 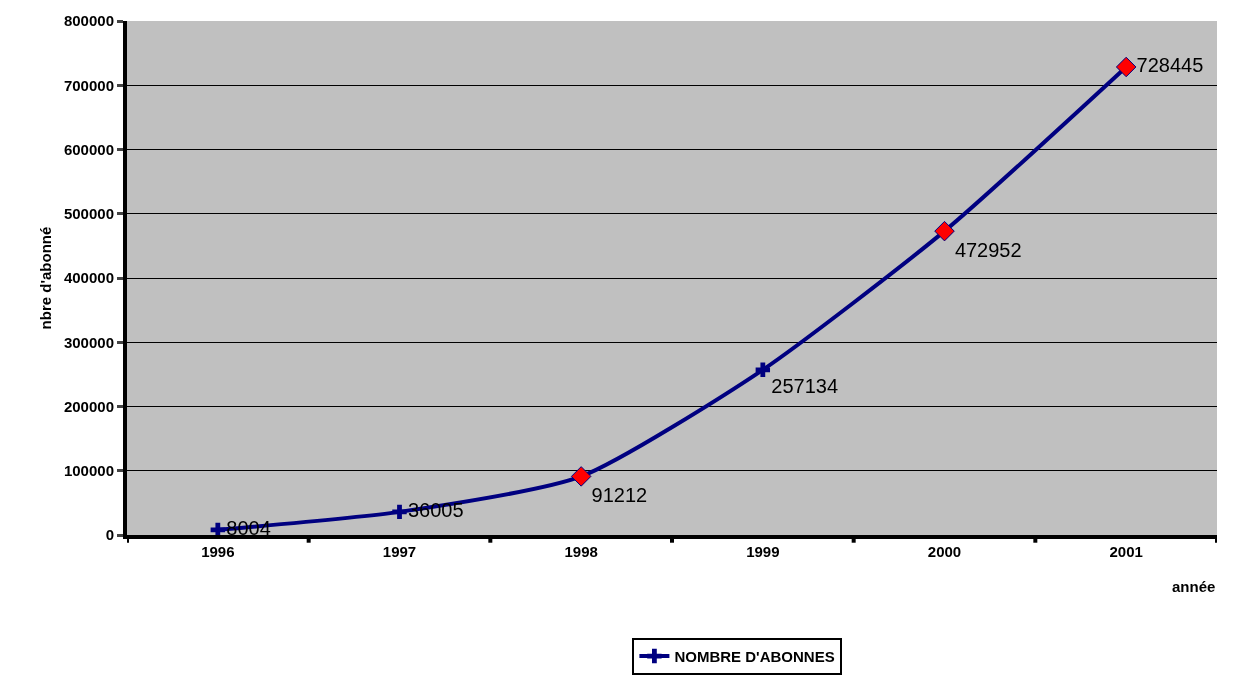 What do you see at coordinates (88, 406) in the screenshot?
I see `y-tick-label: 200000` at bounding box center [88, 406].